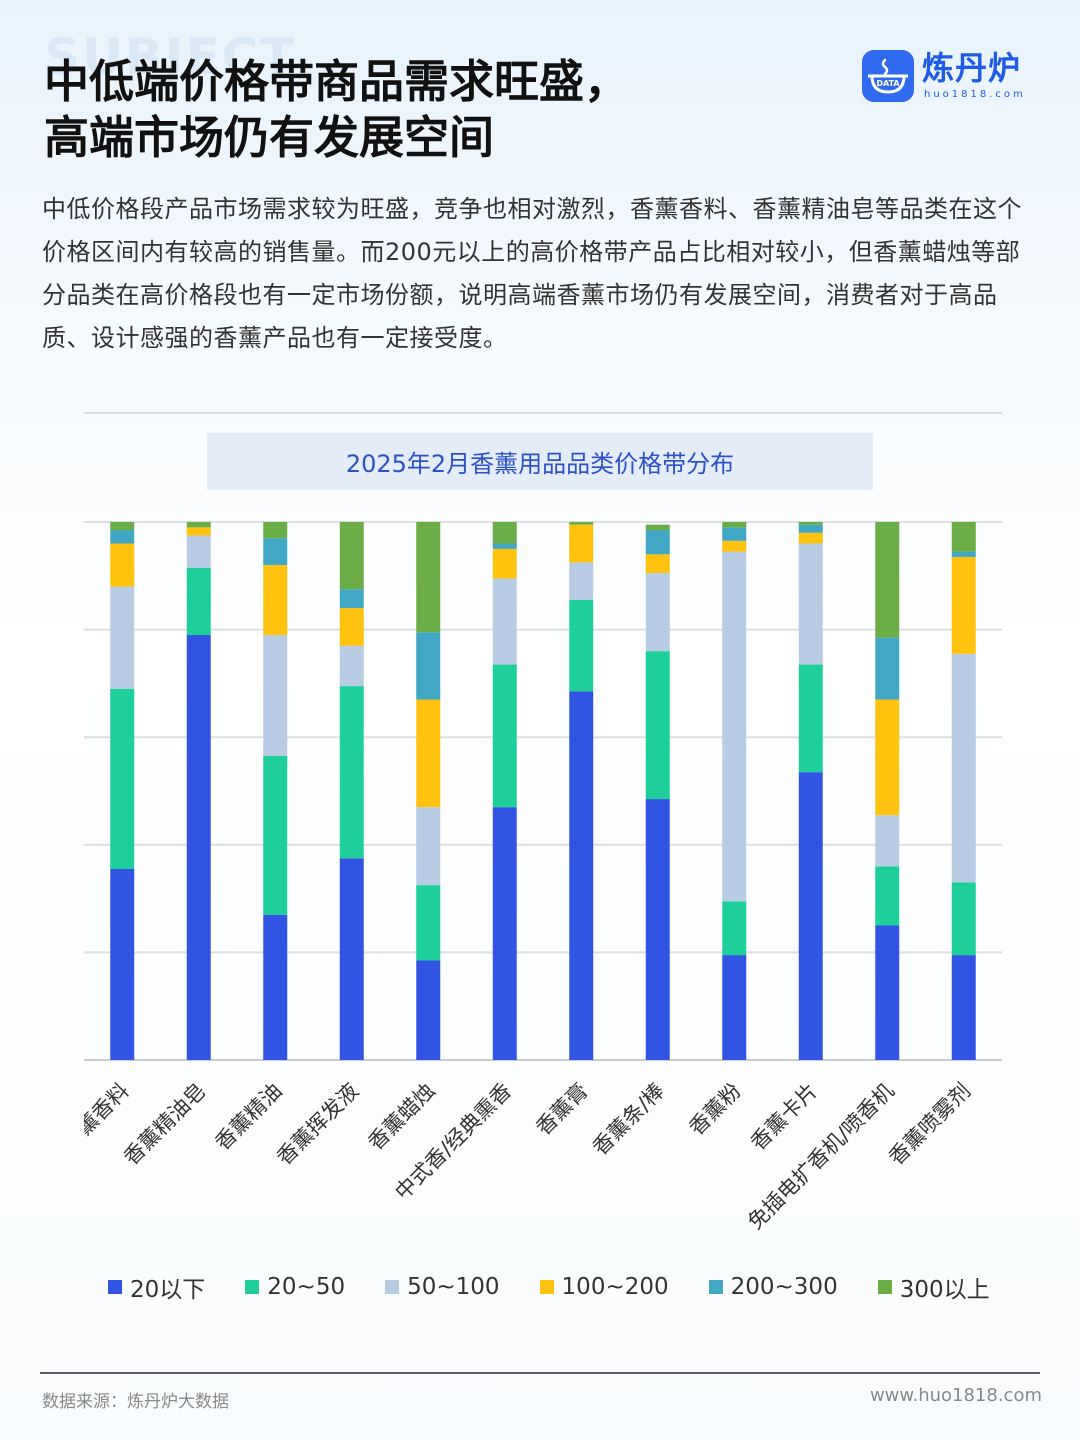 Image resolution: width=1080 pixels, height=1440 pixels. Describe the element at coordinates (615, 1287) in the screenshot. I see `legend-label: 100~200` at that location.